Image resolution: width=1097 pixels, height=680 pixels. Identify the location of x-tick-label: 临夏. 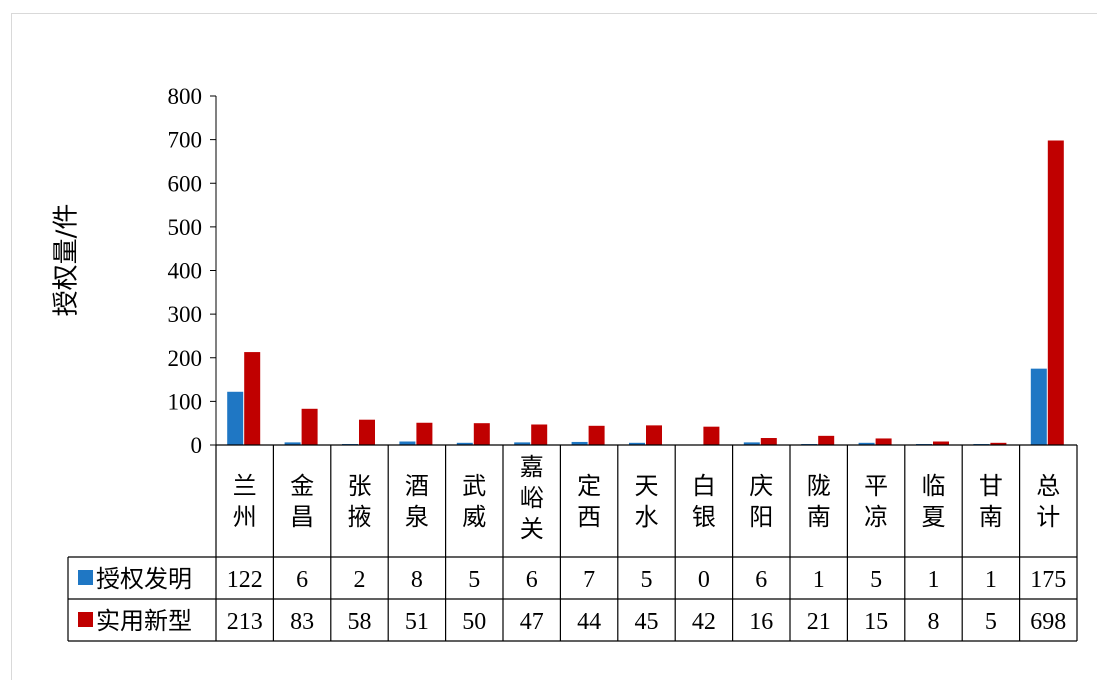
(934, 501).